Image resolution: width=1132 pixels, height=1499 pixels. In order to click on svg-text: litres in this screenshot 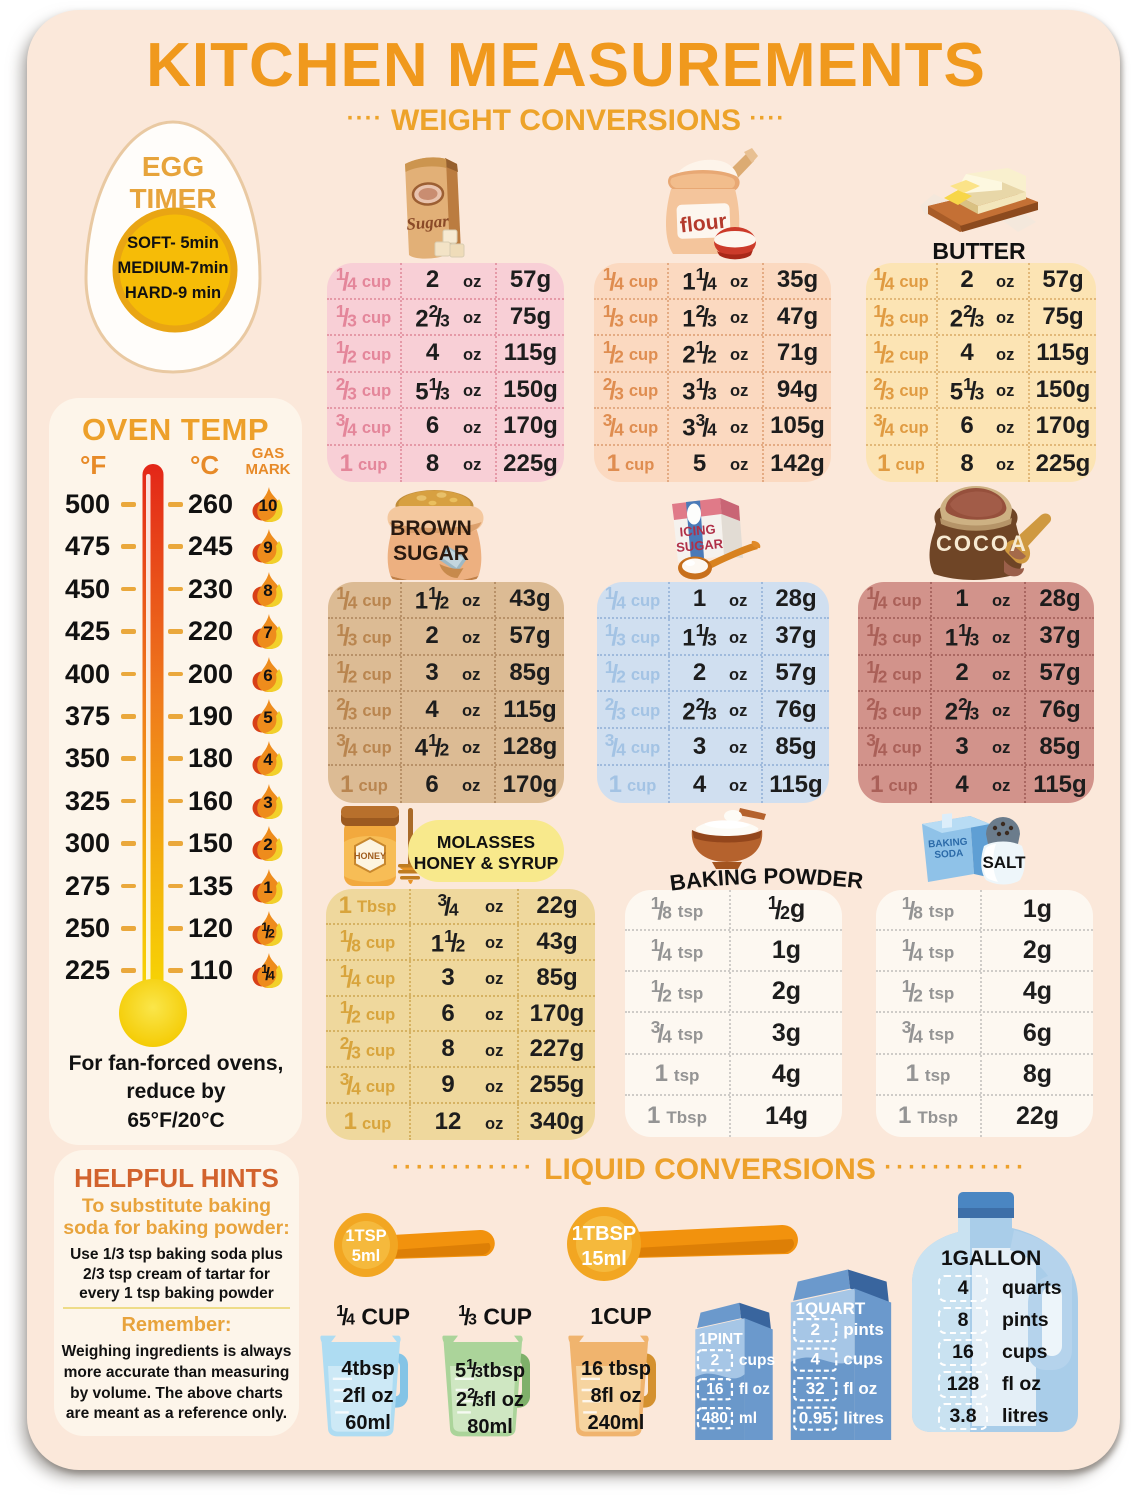, I will do `click(863, 1418)`.